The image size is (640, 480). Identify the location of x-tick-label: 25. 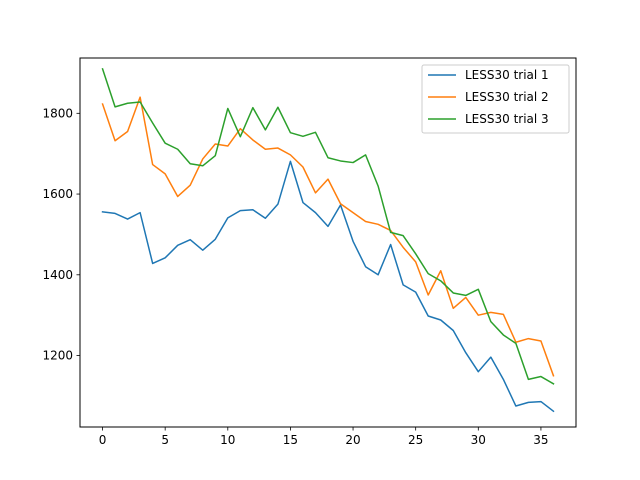
(415, 440).